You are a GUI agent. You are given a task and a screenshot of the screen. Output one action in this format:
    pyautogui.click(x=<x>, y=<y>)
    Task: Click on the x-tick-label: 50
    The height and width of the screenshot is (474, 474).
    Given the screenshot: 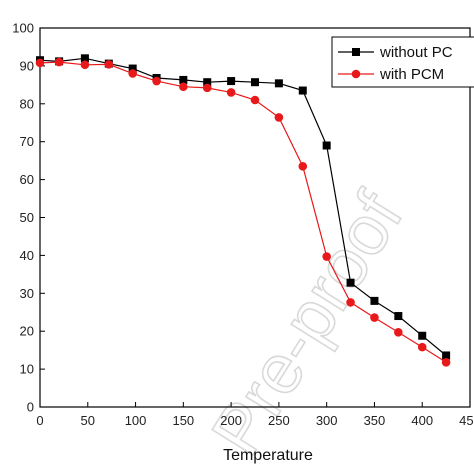 What is the action you would take?
    pyautogui.click(x=88, y=420)
    